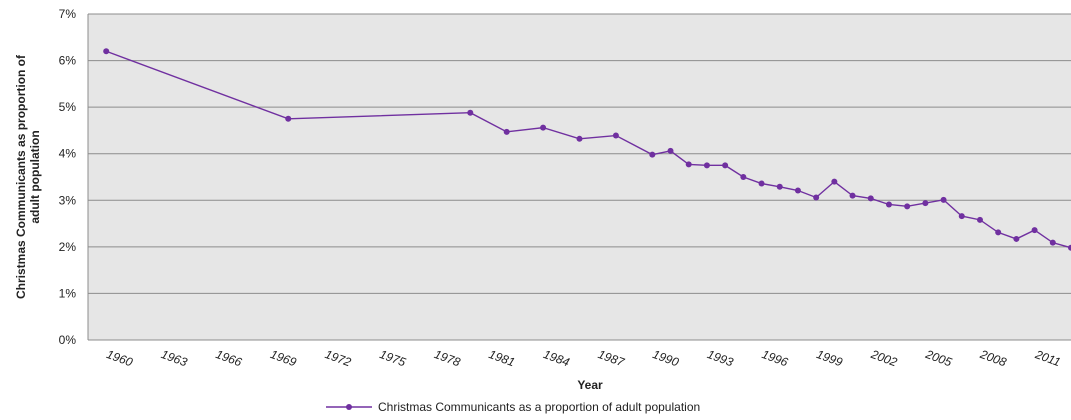 This screenshot has height=420, width=1071. Describe the element at coordinates (775, 358) in the screenshot. I see `x-tick-label: 1996` at that location.